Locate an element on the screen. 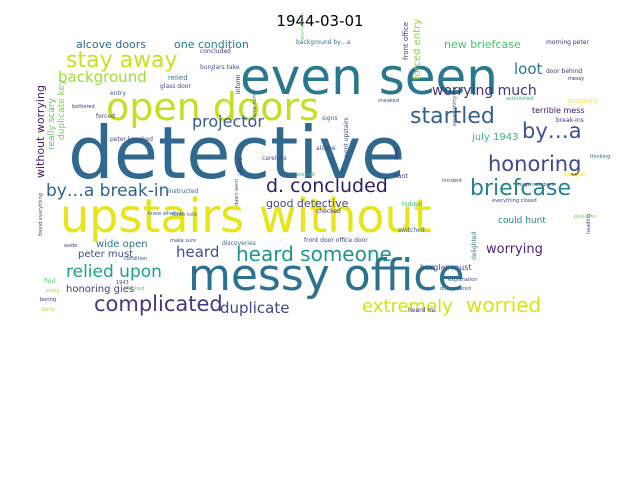 The image size is (640, 480). word-worrying: worrying is located at coordinates (514, 249).